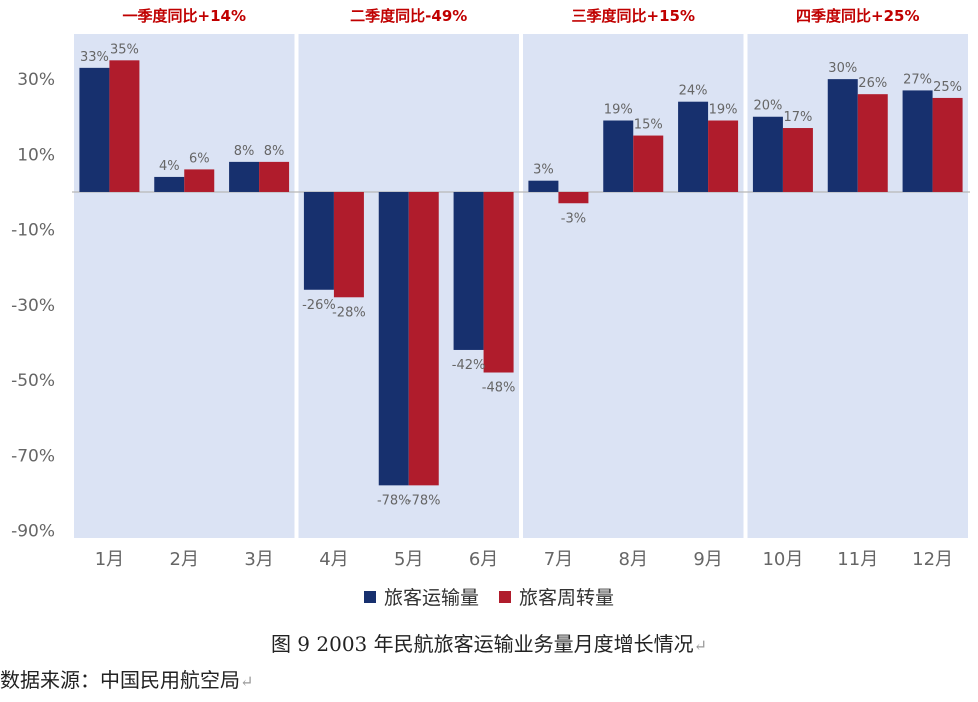 The height and width of the screenshot is (702, 978). I want to click on data-label-series1: 19%, so click(618, 110).